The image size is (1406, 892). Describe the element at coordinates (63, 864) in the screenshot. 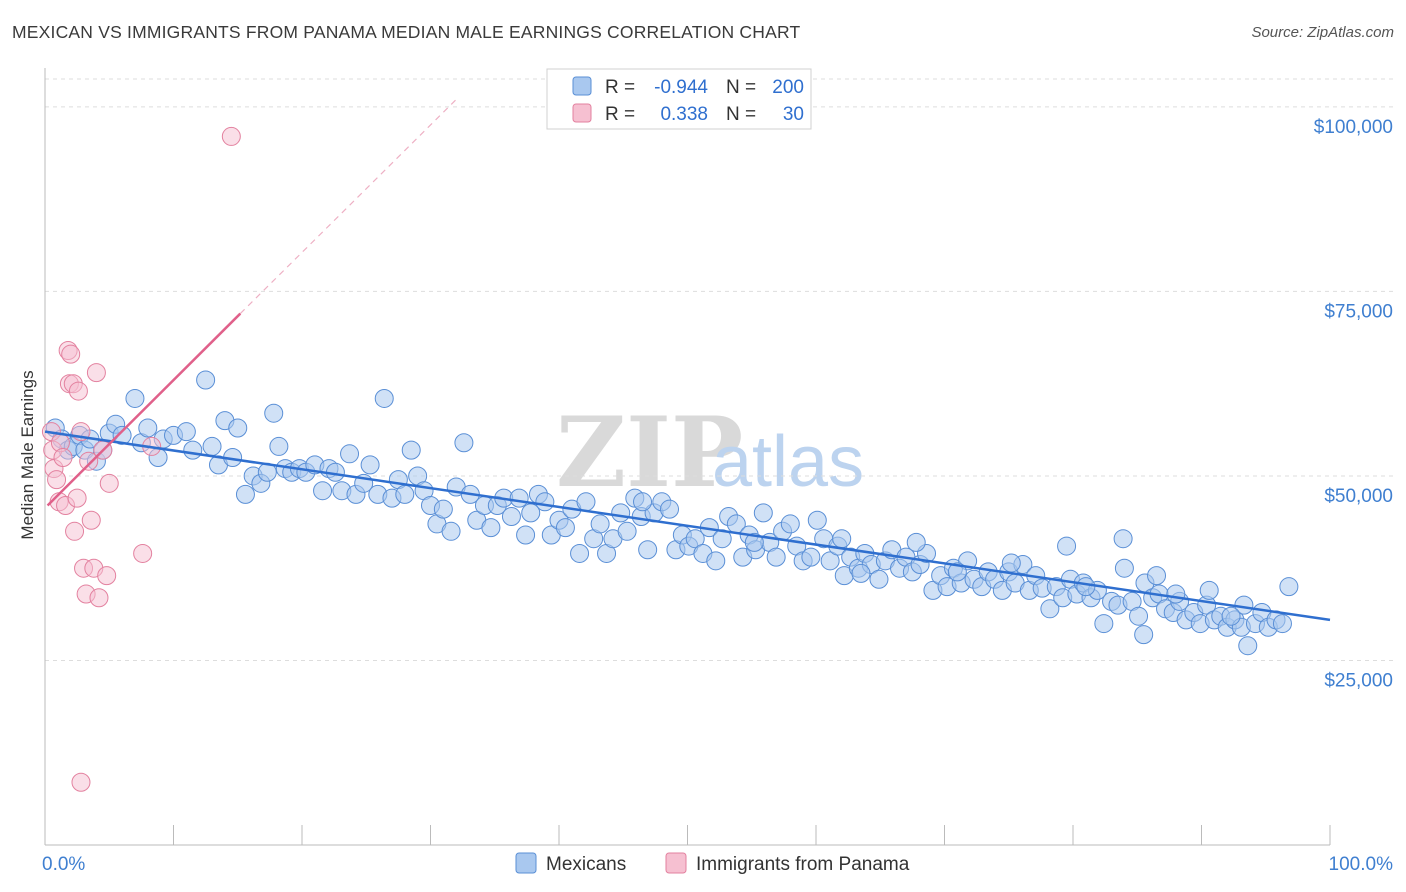

I see `x-tick-label: 0.0%` at that location.